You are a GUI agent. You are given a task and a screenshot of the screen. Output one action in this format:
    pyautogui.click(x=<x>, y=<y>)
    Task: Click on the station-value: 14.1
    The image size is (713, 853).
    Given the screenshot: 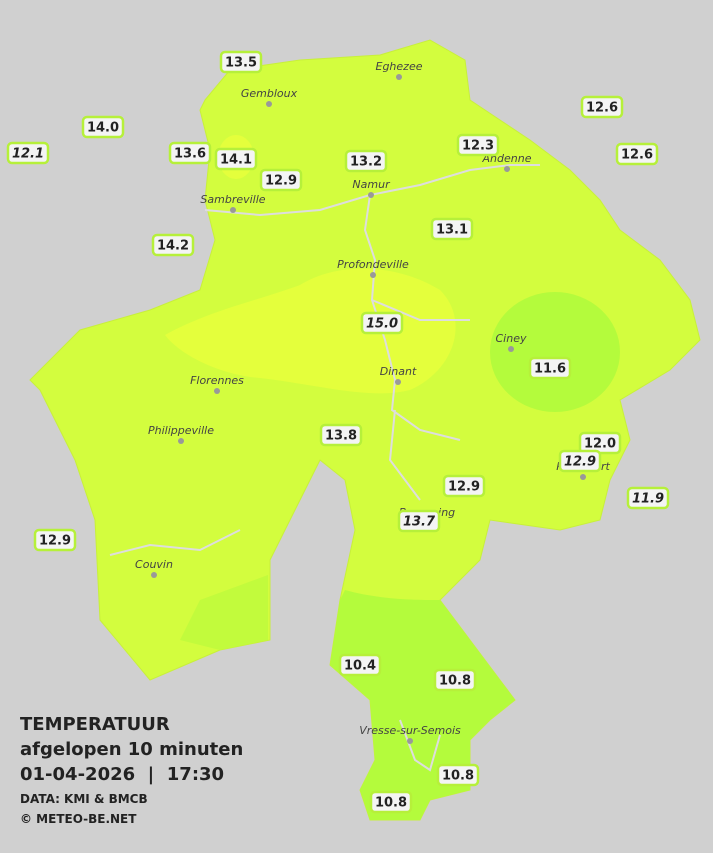 What is the action you would take?
    pyautogui.click(x=236, y=160)
    